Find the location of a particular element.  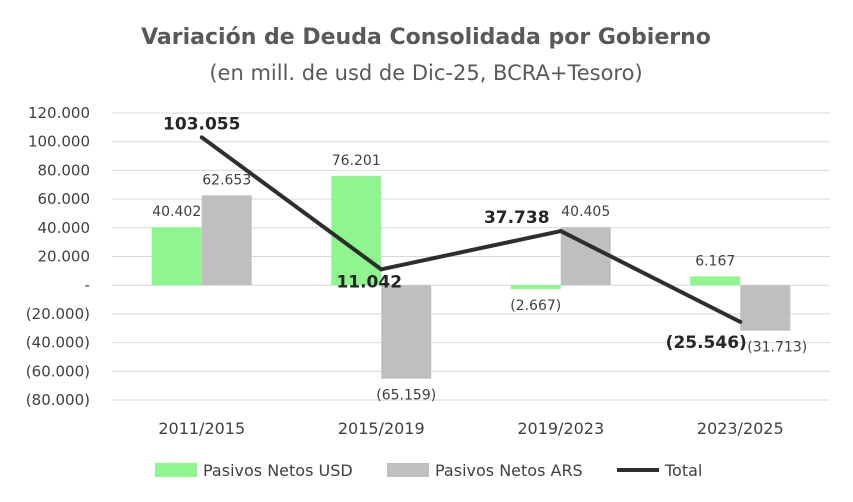

data-label-total: (25.546) is located at coordinates (706, 343).